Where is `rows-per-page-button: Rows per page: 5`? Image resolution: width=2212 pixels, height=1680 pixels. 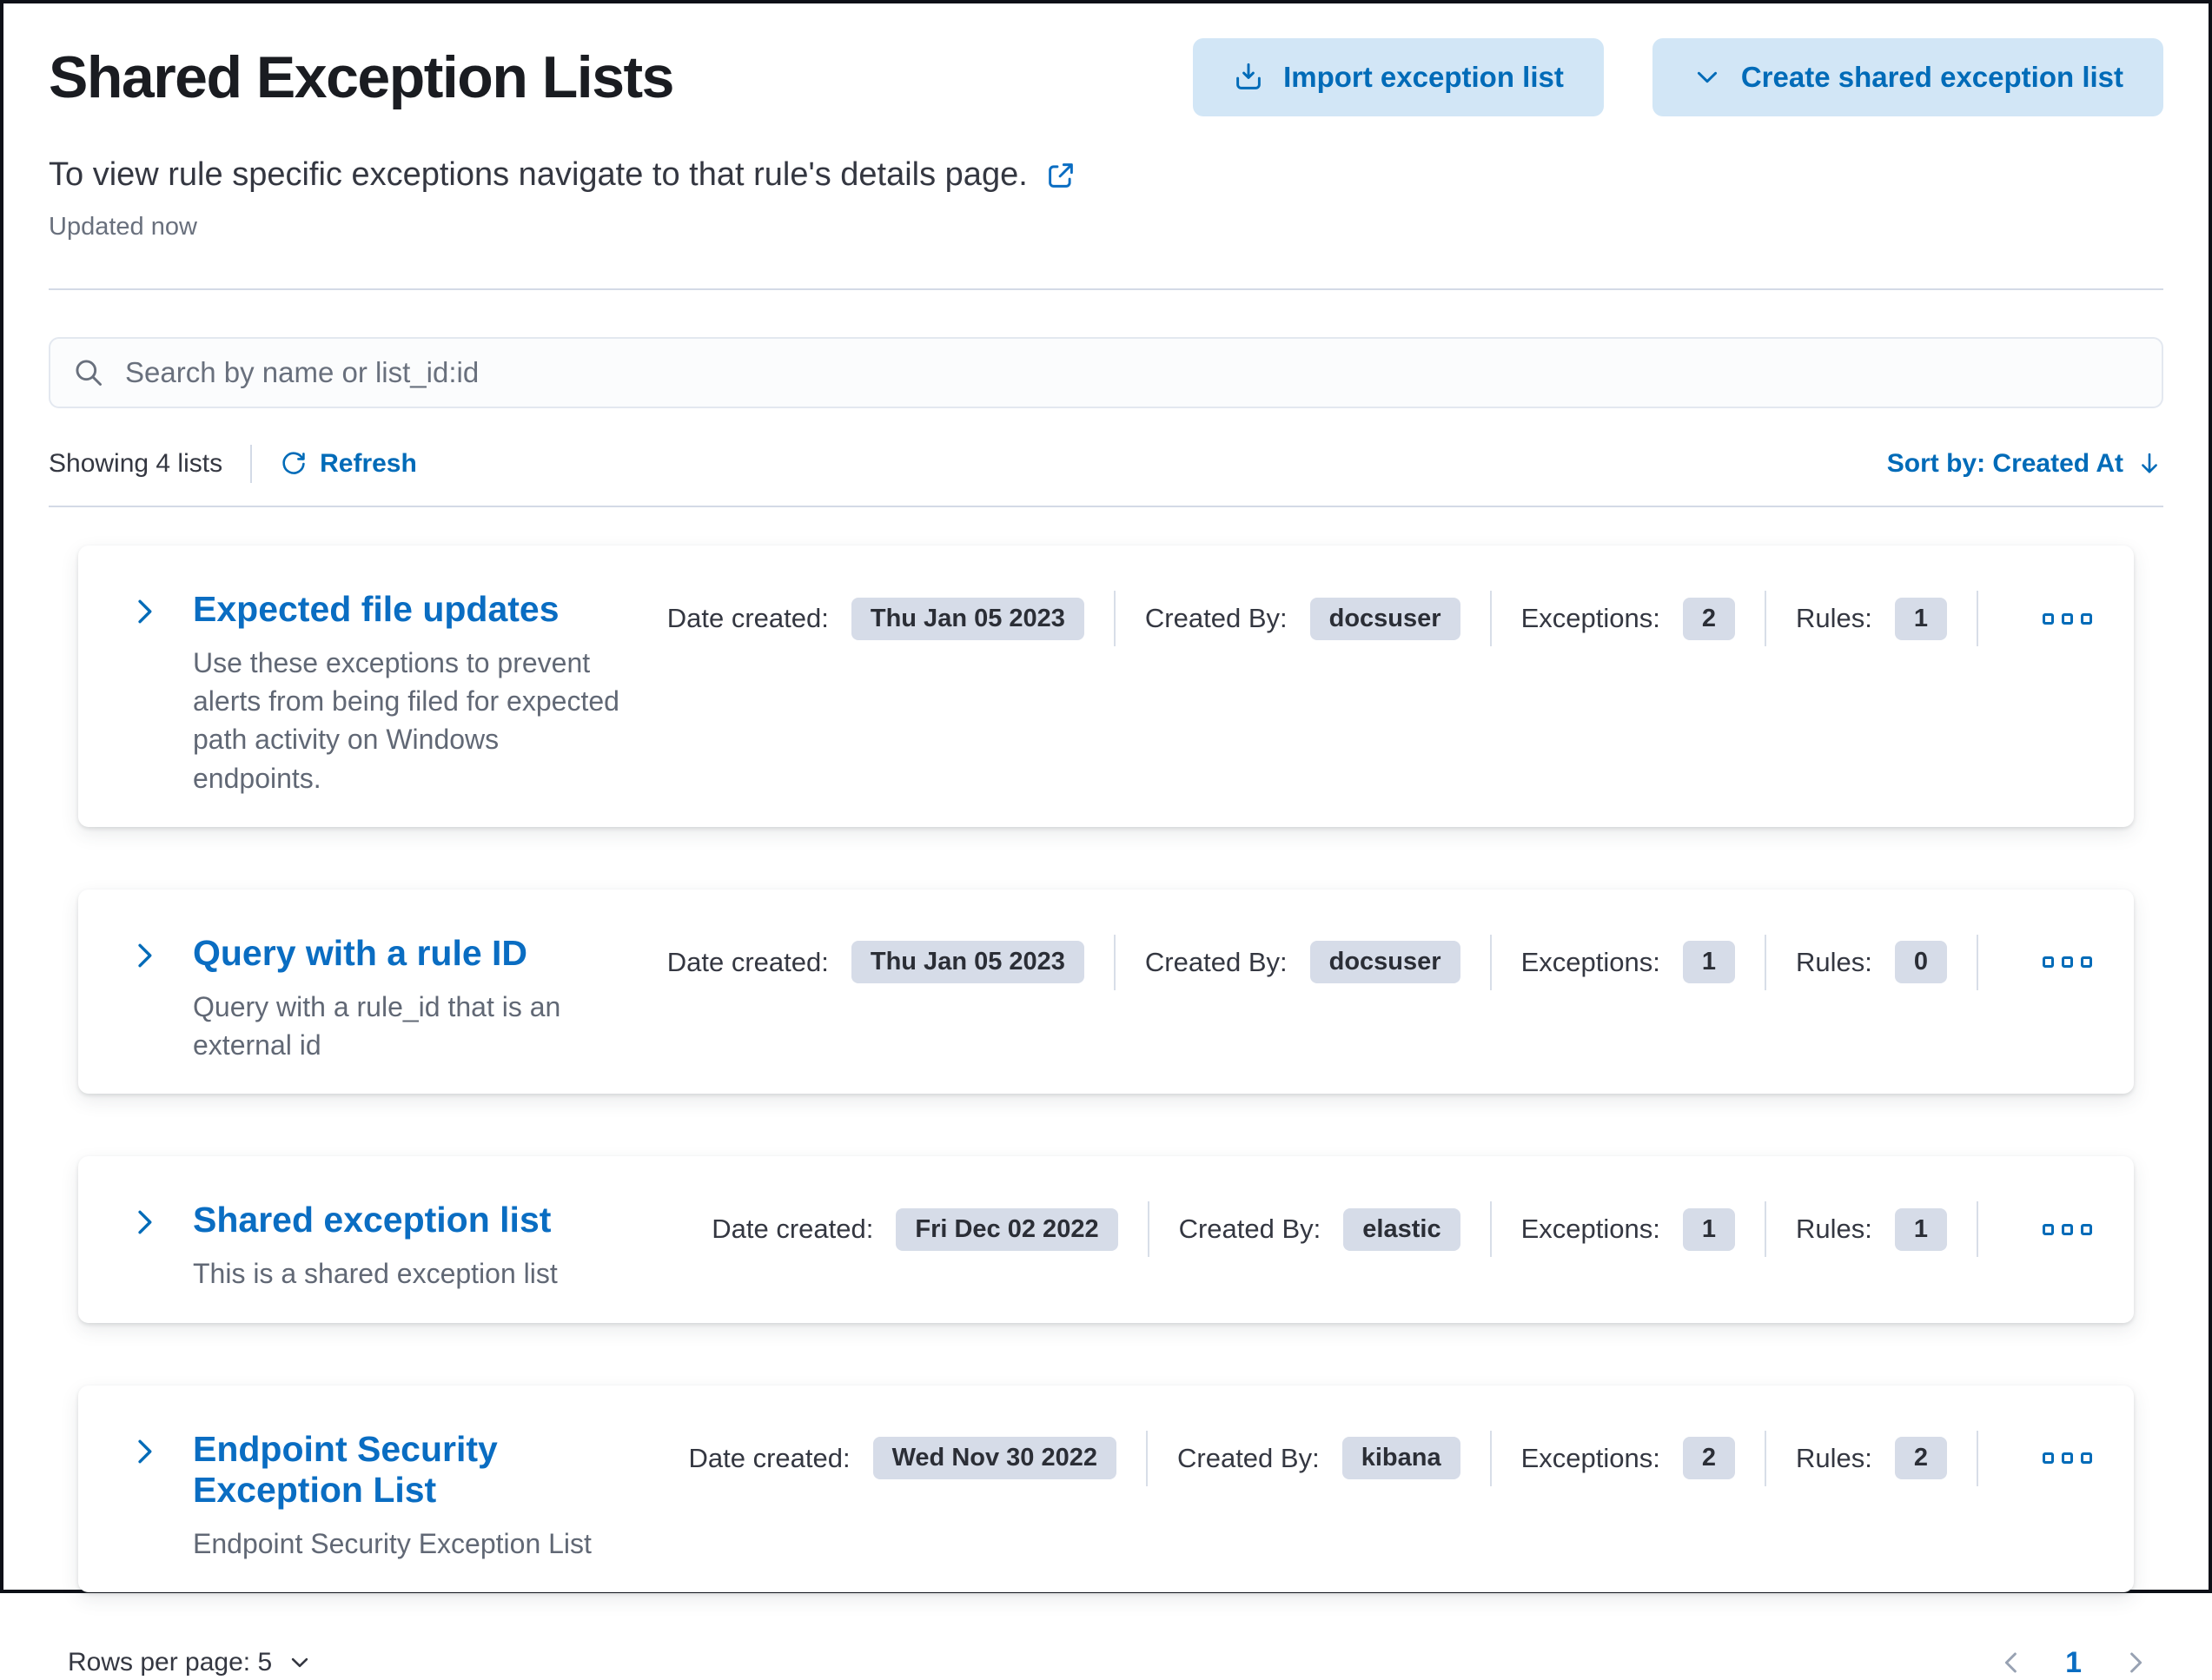 rows-per-page-button: Rows per page: 5 is located at coordinates (190, 1662).